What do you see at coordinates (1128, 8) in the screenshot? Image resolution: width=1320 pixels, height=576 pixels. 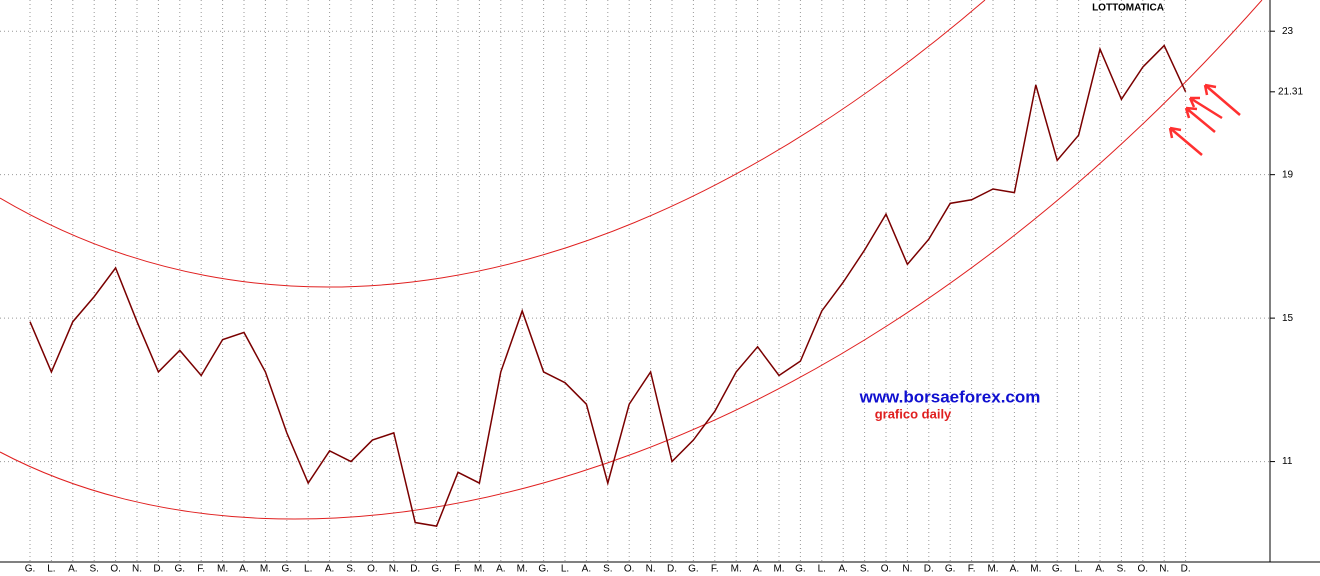 I see `chart-title: LOTTOMATICA` at bounding box center [1128, 8].